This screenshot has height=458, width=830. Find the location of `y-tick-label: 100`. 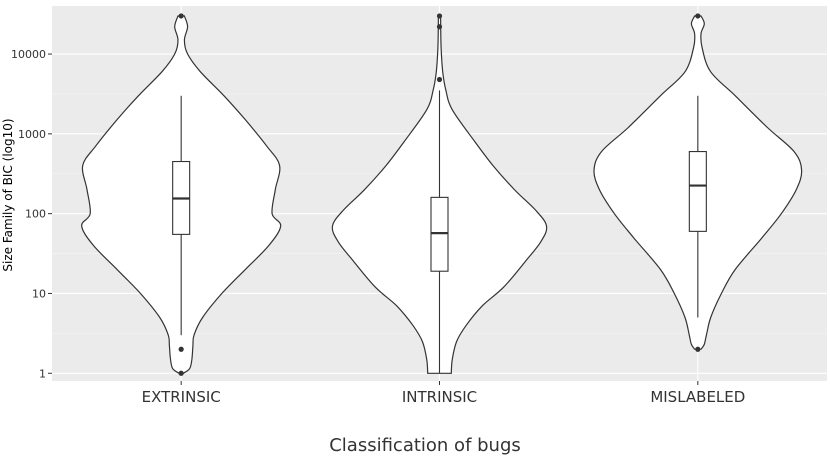

y-tick-label: 100 is located at coordinates (35, 214).